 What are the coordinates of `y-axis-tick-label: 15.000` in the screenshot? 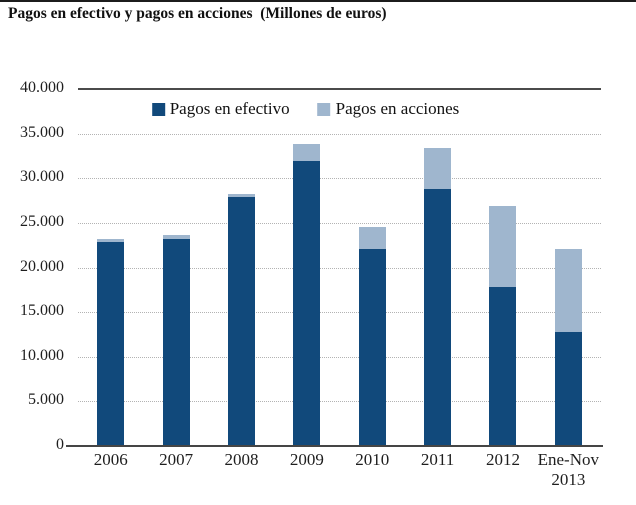 It's located at (42, 311).